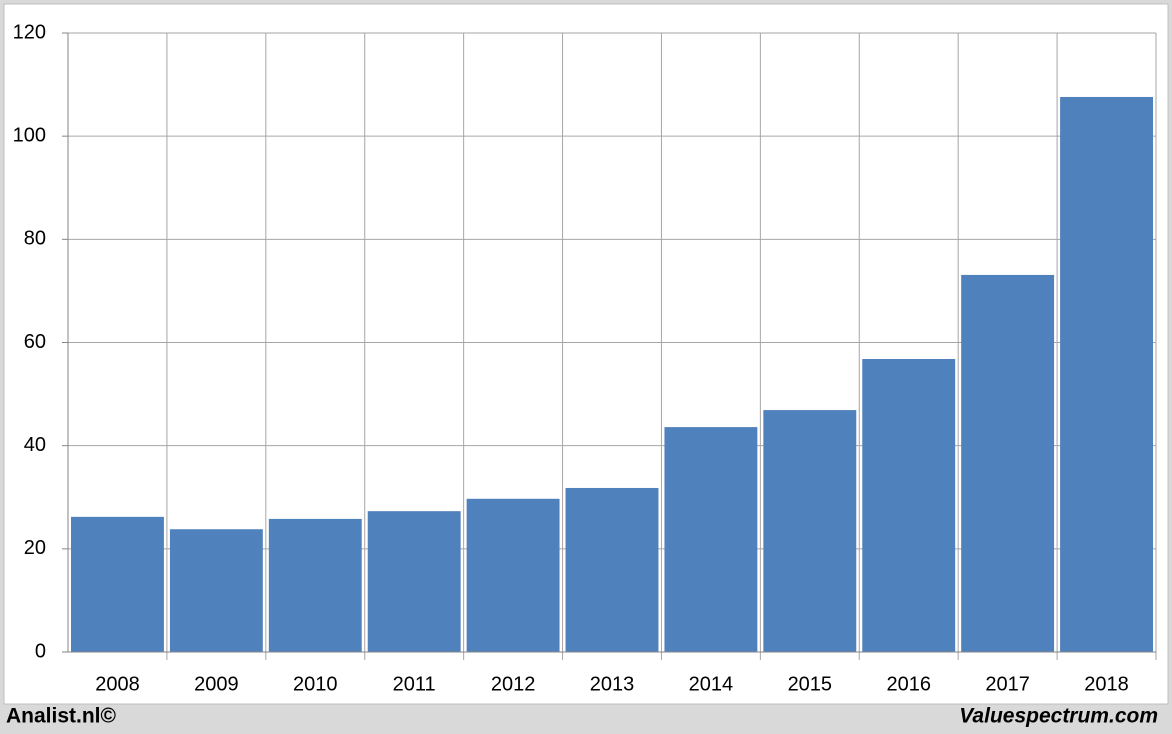 Image resolution: width=1172 pixels, height=734 pixels. I want to click on x-tick-label: 2016, so click(908, 684).